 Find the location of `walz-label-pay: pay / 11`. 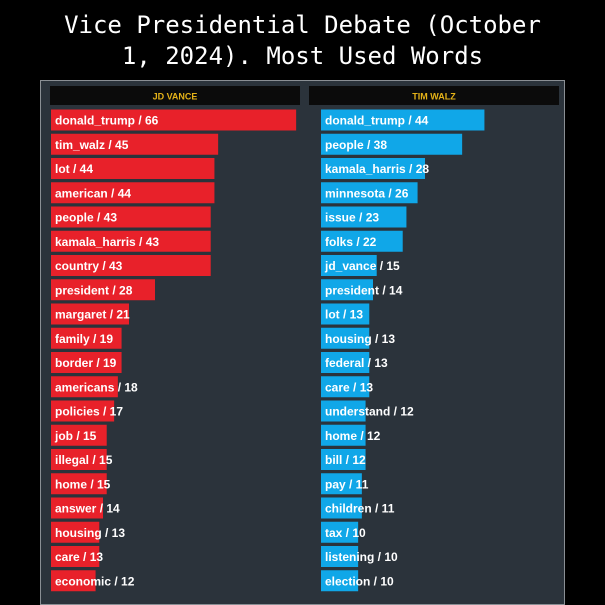

walz-label-pay: pay / 11 is located at coordinates (347, 484).